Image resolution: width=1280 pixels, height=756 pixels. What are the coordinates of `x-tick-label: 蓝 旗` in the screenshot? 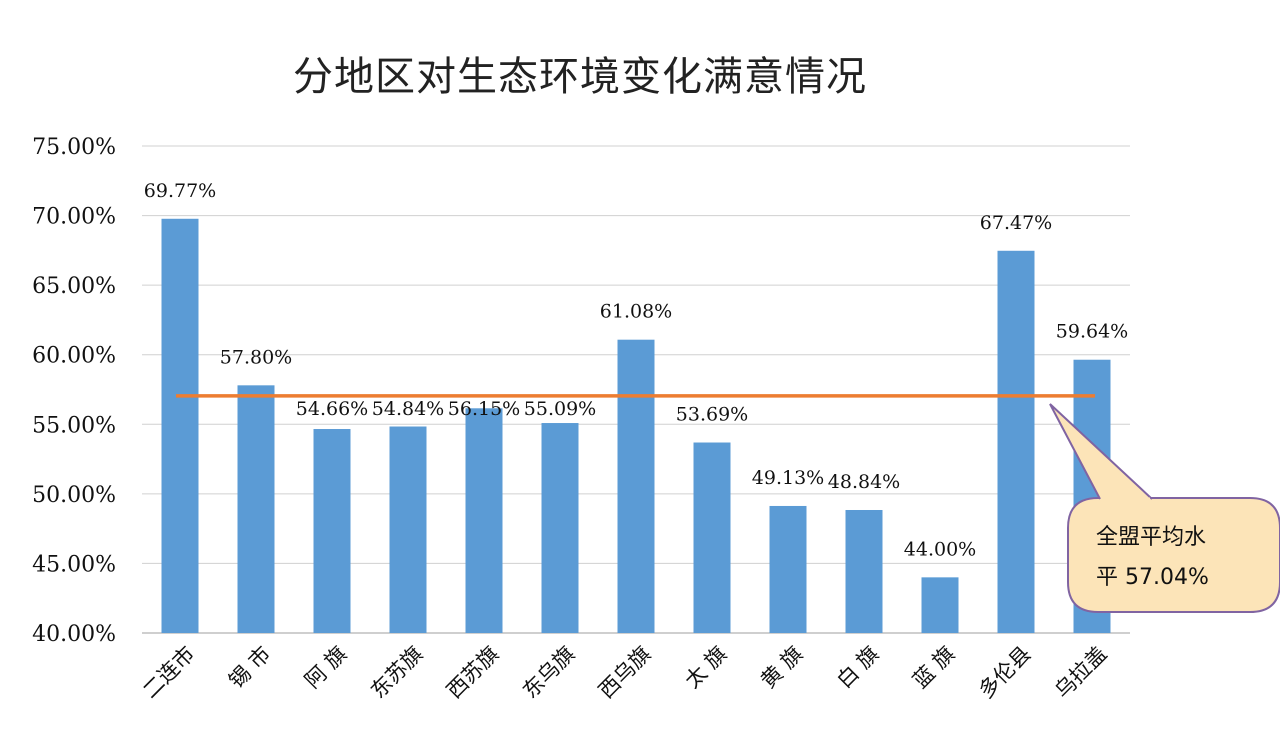 It's located at (933, 667).